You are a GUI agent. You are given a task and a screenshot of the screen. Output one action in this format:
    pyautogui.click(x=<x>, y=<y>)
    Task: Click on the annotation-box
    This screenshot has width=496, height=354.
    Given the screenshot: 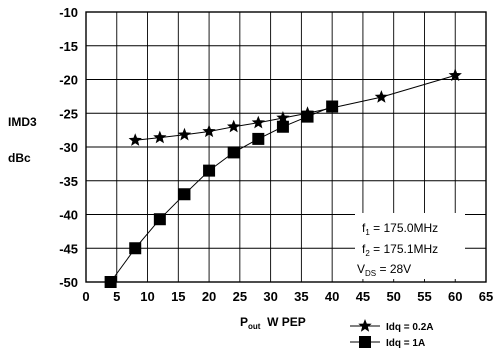 What is the action you would take?
    pyautogui.click(x=410, y=246)
    